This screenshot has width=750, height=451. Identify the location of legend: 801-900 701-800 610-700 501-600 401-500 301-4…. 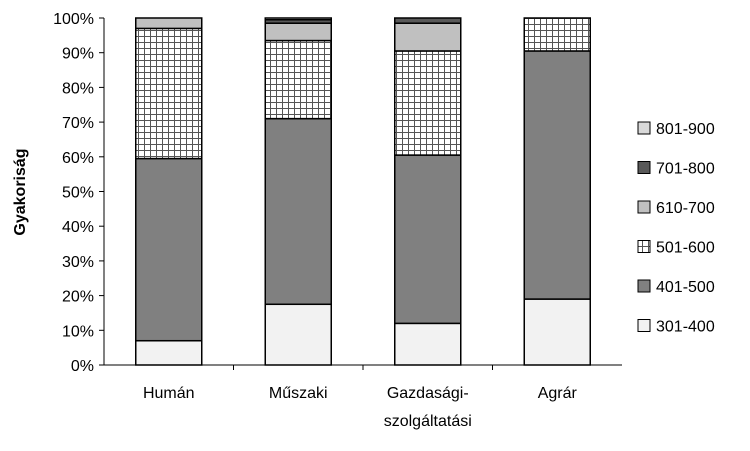
(676, 228).